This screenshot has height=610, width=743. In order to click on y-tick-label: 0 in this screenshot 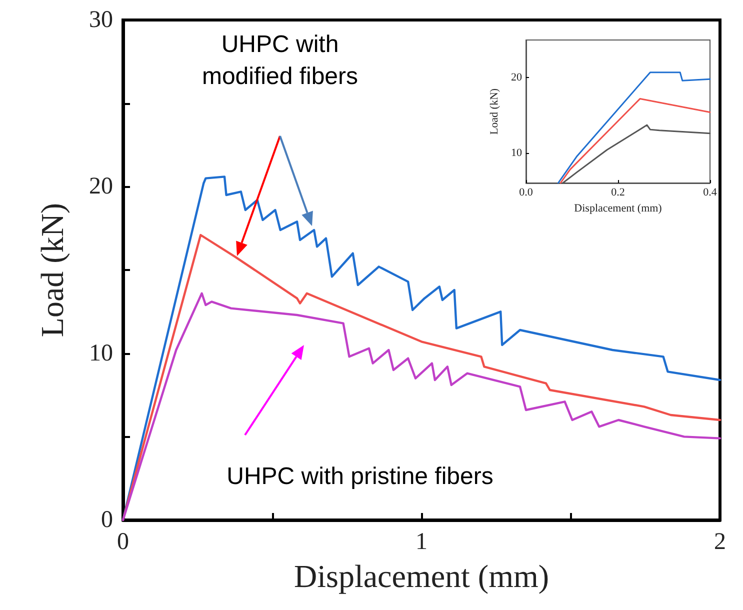, I will do `click(107, 520)`.